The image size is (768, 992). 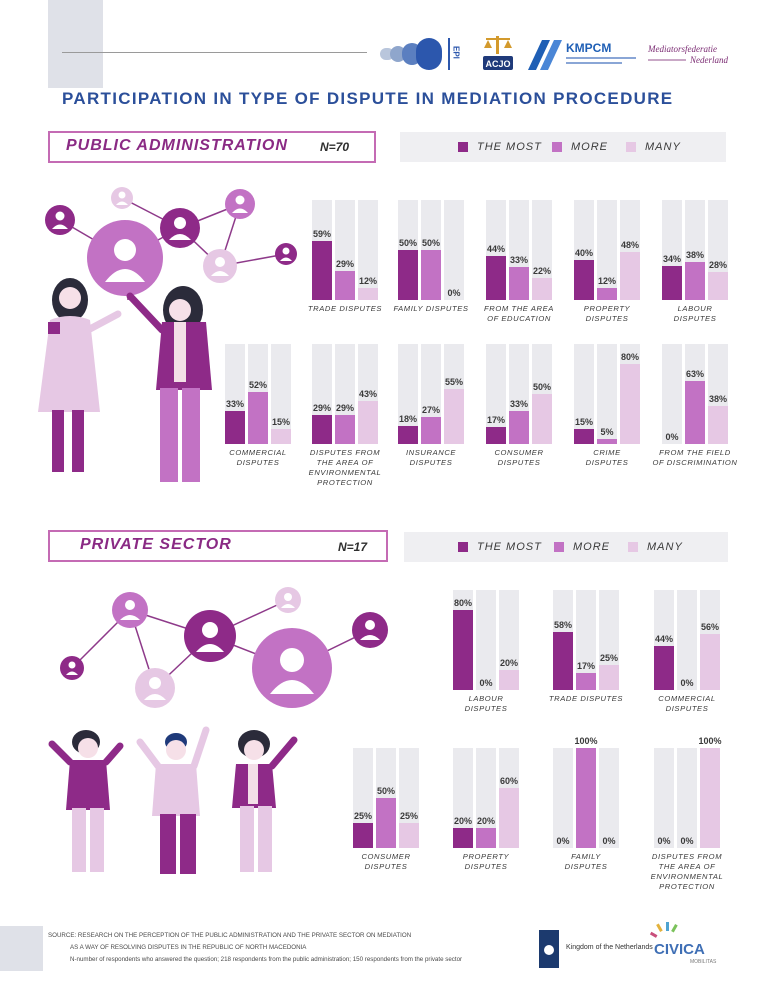 I want to click on category-label: LABOUR, so click(x=695, y=308).